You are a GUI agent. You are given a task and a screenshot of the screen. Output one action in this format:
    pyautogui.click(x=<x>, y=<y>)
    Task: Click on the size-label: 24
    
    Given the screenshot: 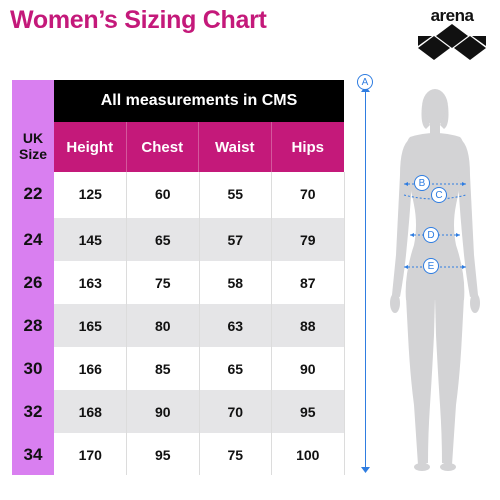 What is the action you would take?
    pyautogui.click(x=33, y=239)
    